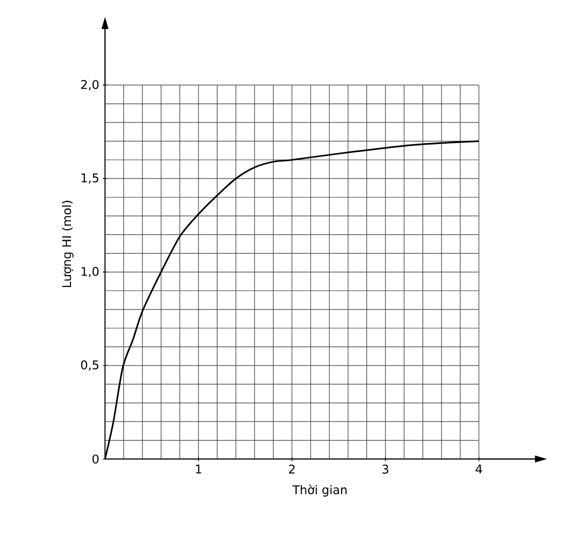 The height and width of the screenshot is (541, 569). Describe the element at coordinates (319, 490) in the screenshot. I see `x-axis-title: Thời gian` at that location.